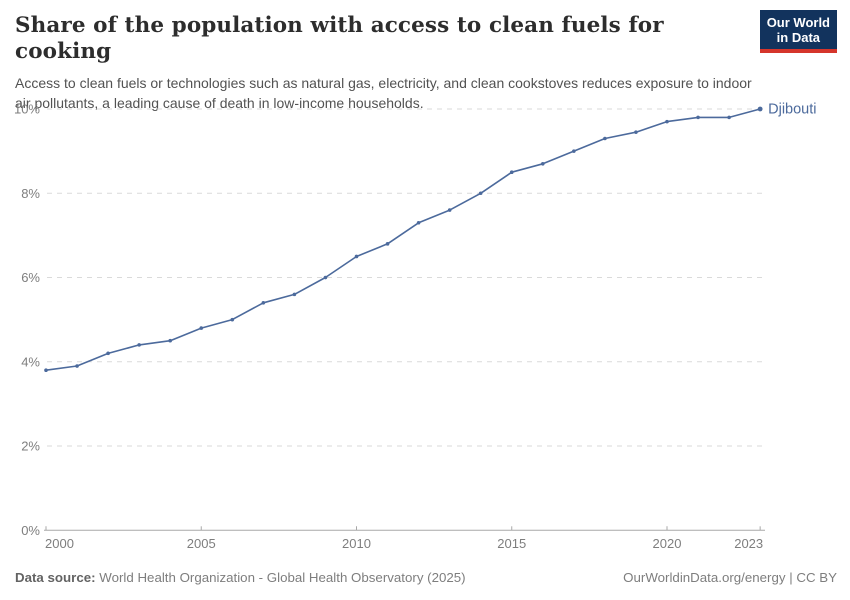 This screenshot has height=600, width=850. I want to click on series-label: Djibouti, so click(792, 110).